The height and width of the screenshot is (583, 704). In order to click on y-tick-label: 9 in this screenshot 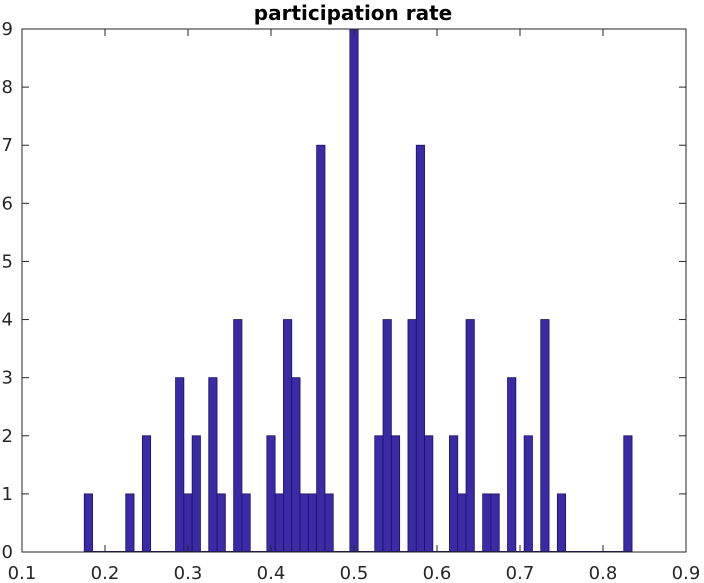, I will do `click(7, 29)`.